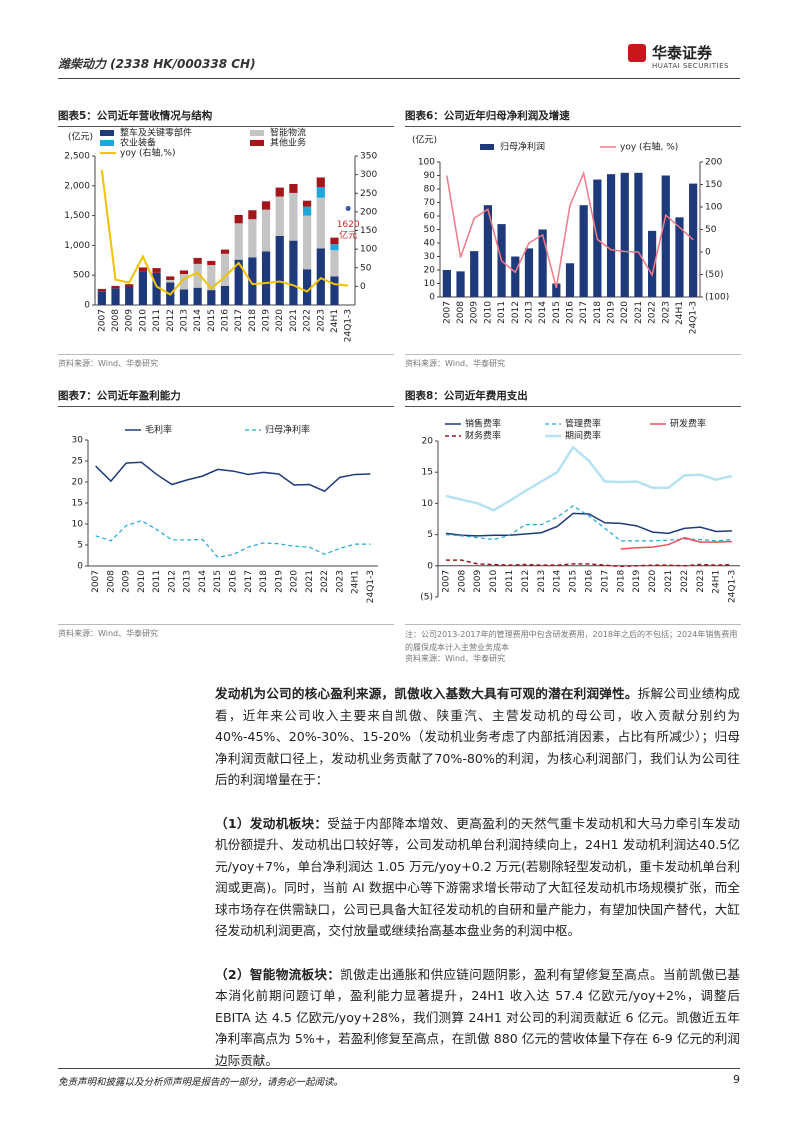  I want to click on logo: 华泰证券, so click(682, 53).